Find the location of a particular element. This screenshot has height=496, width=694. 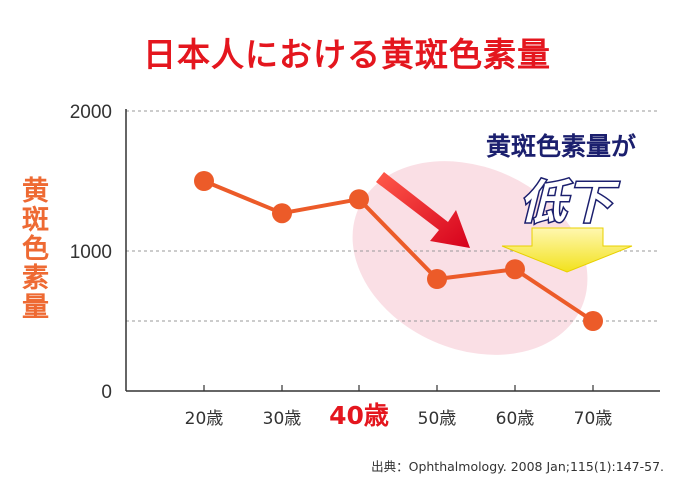

x-tick-label: 30歳 is located at coordinates (282, 419).